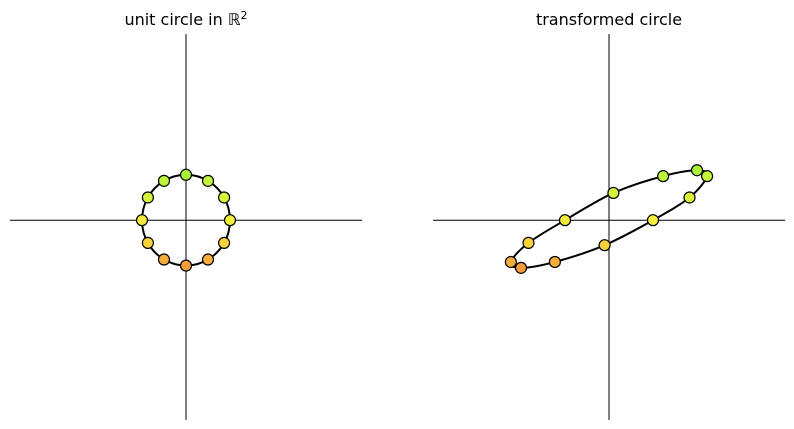  What do you see at coordinates (609, 19) in the screenshot?
I see `right-panel-title: transformed circle` at bounding box center [609, 19].